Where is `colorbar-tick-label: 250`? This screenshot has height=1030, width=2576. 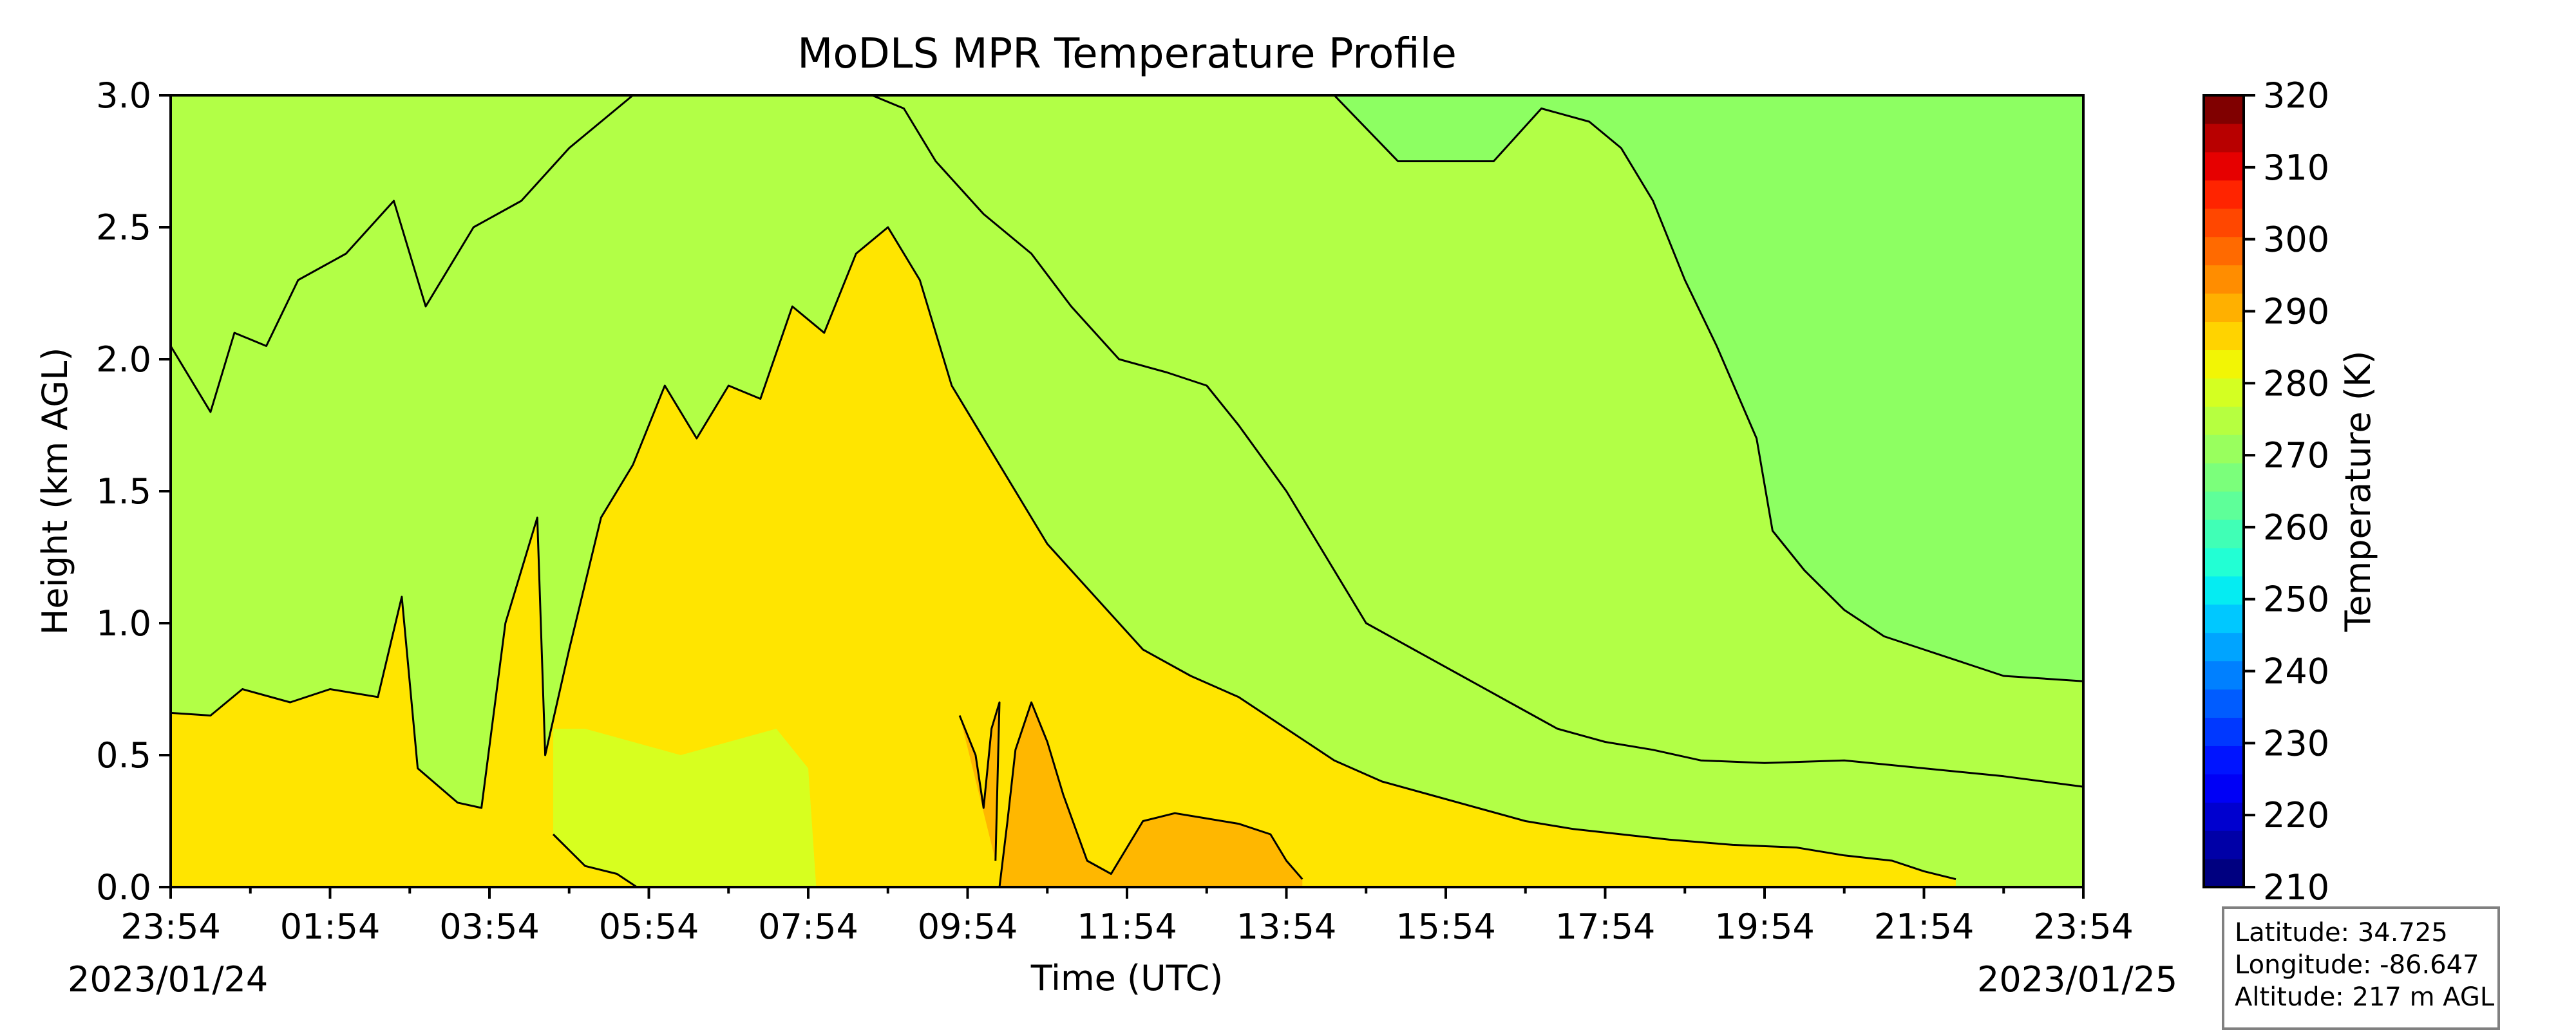
colorbar-tick-label: 250 is located at coordinates (2296, 599).